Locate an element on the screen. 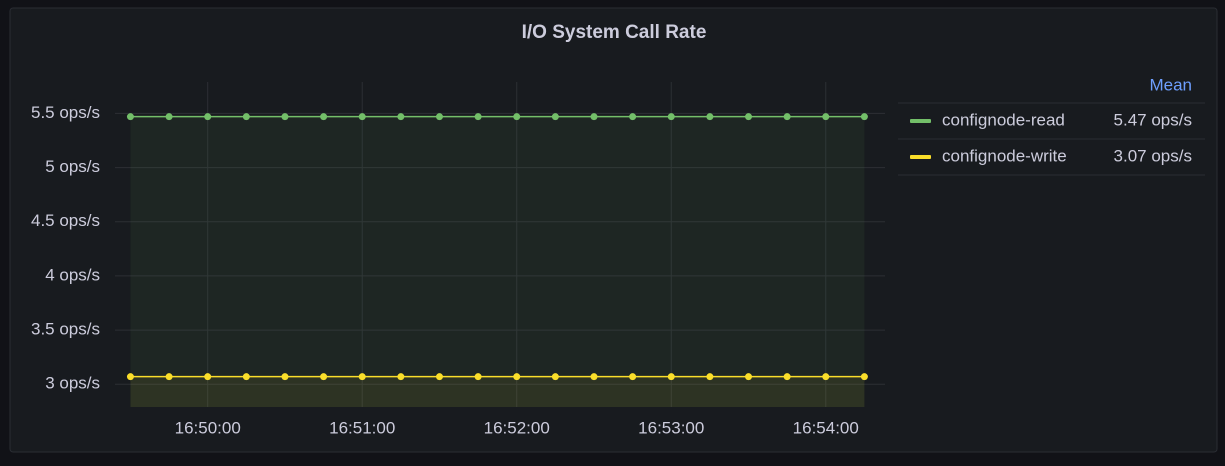  y-tick-label: 4 ops/s is located at coordinates (72, 274).